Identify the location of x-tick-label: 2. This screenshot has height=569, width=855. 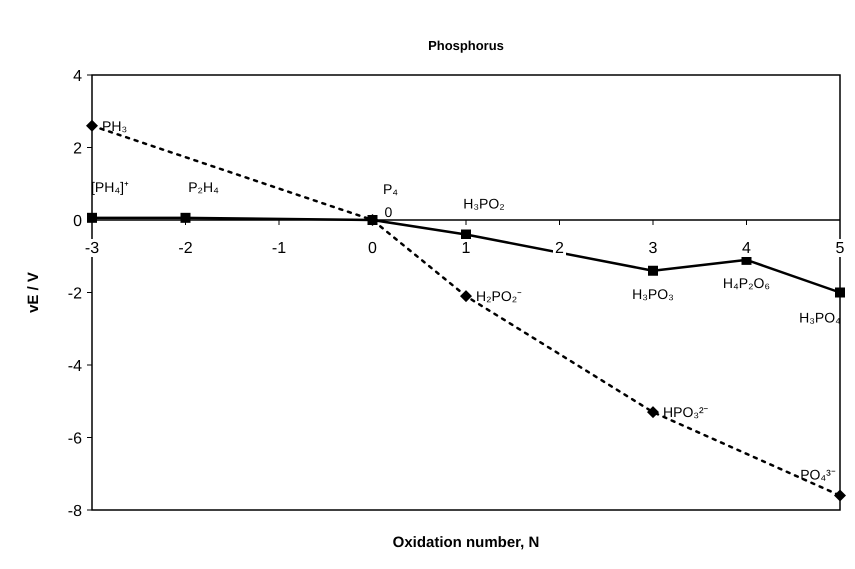
(559, 248).